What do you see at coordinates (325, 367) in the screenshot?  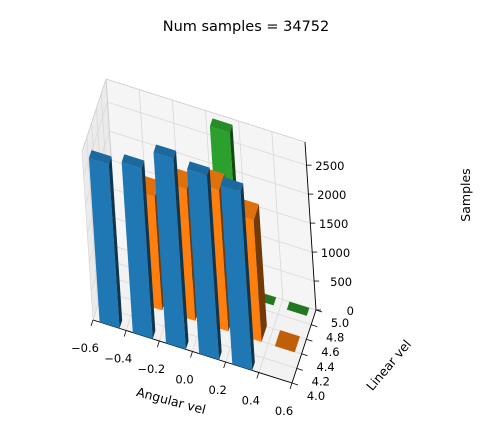 I see `y-tick-label: 4.4` at bounding box center [325, 367].